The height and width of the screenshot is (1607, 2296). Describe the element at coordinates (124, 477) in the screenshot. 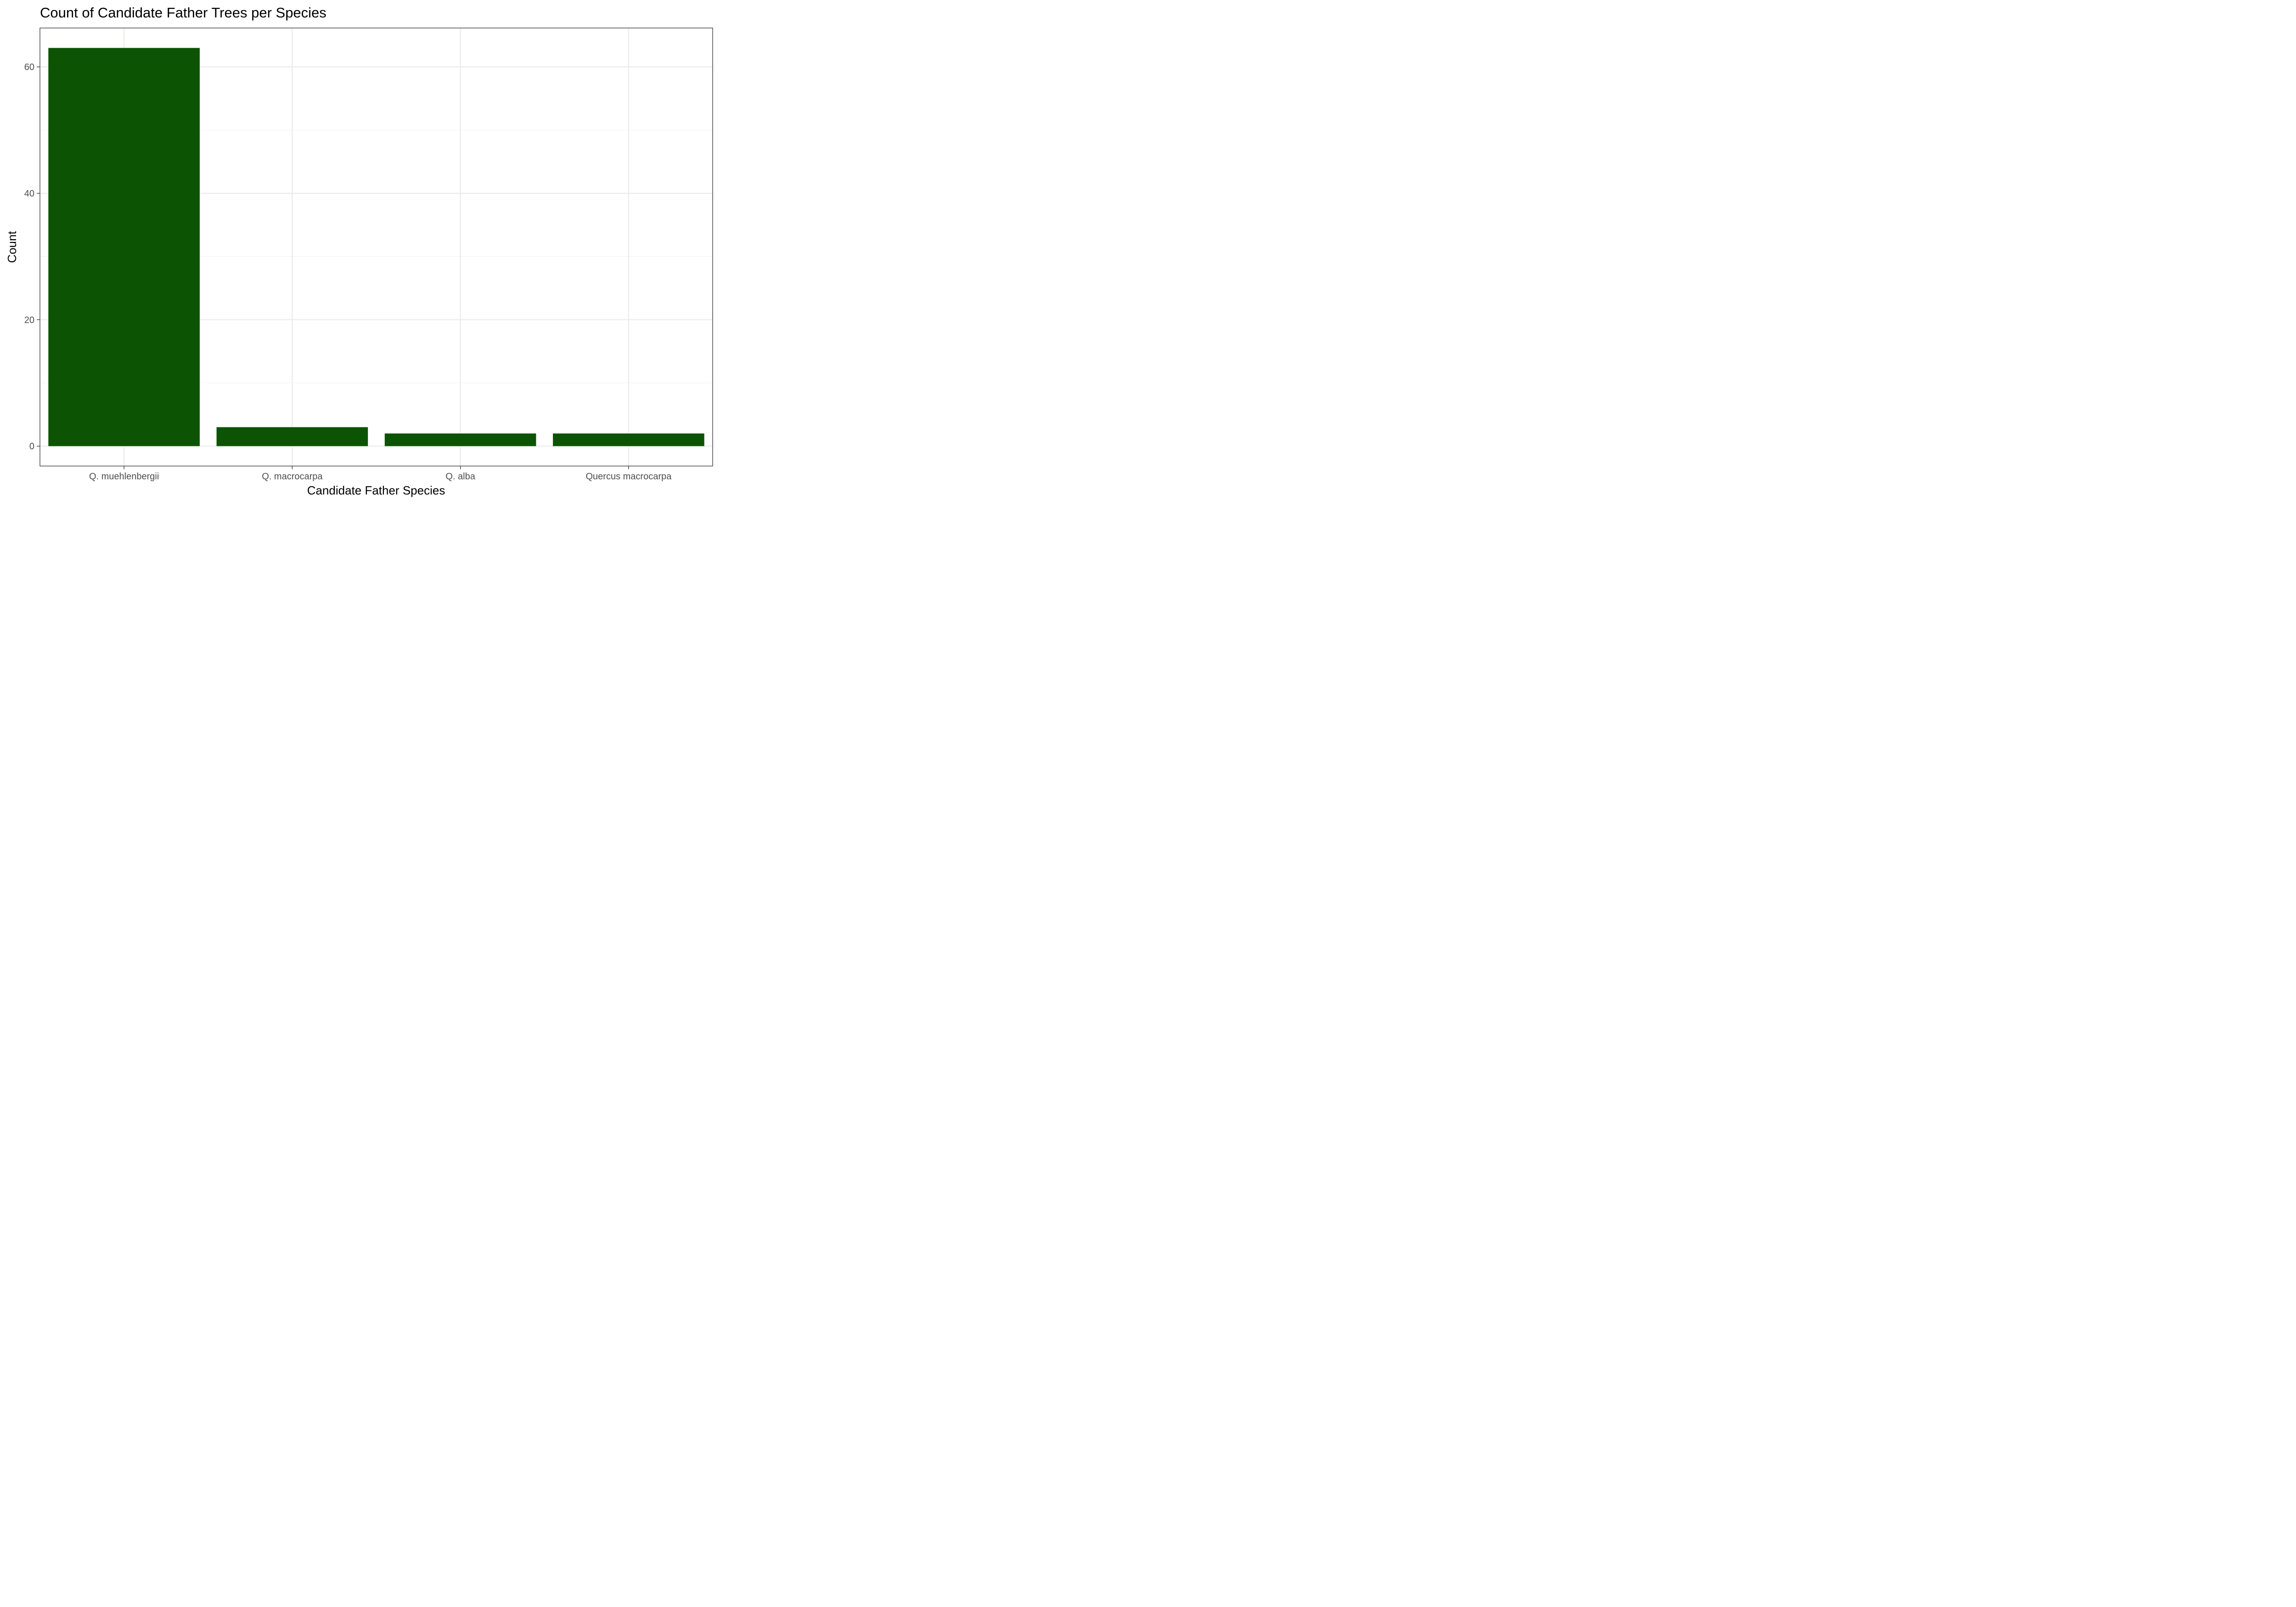

I see `x-tick-label: Q. muehlenbergii` at that location.